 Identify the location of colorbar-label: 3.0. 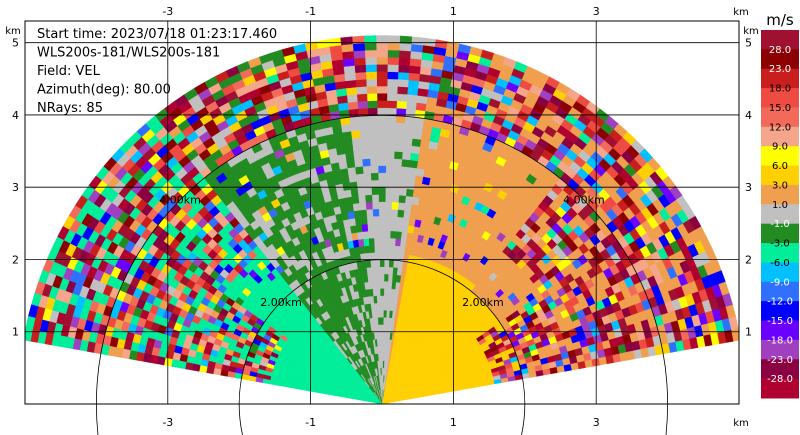
(780, 185).